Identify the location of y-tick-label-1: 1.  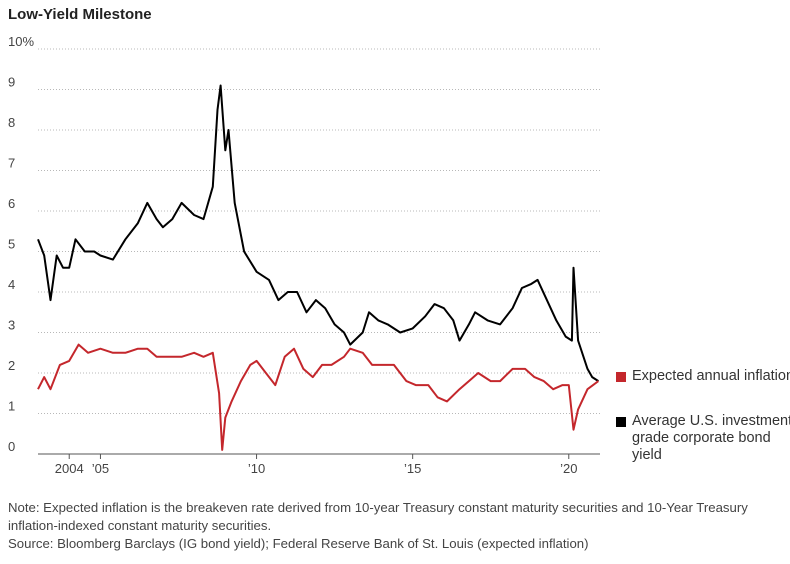
(11, 406).